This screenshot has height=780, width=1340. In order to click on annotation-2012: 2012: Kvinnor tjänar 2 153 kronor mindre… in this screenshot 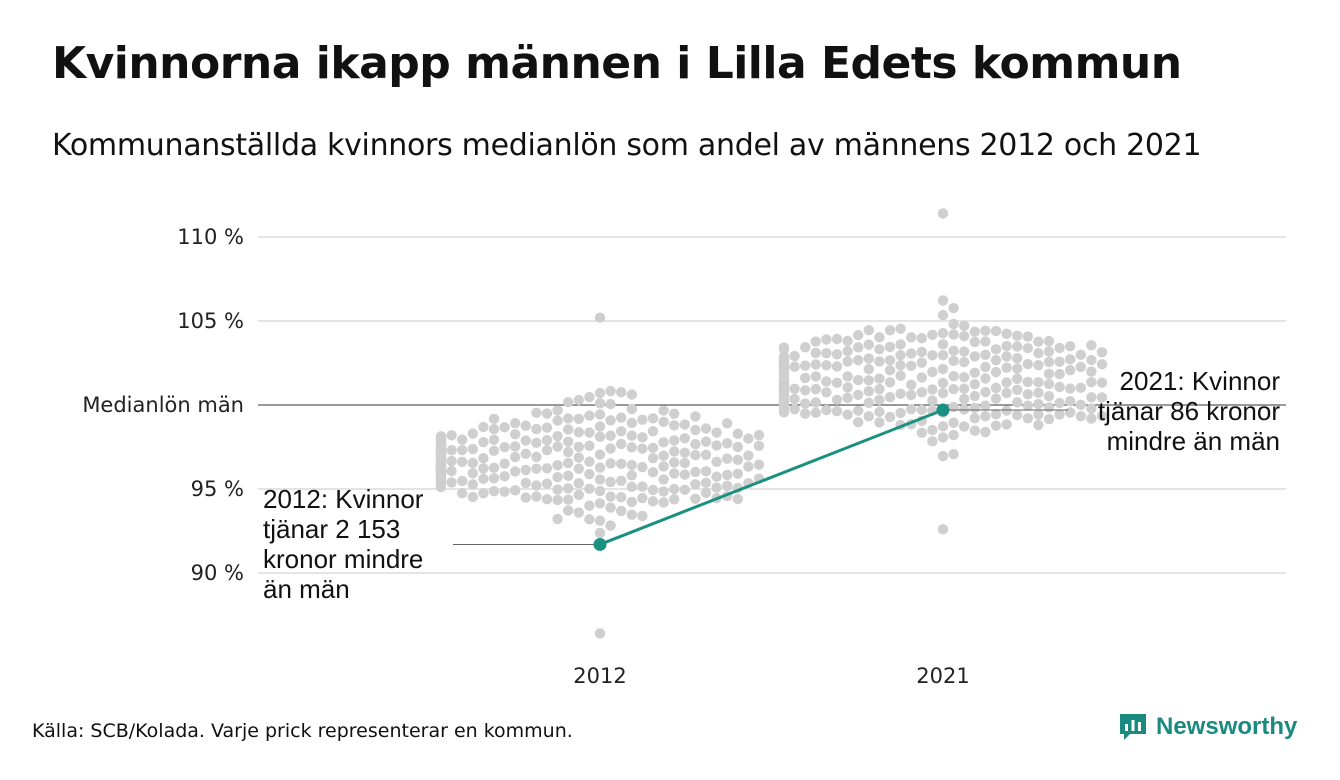, I will do `click(343, 544)`.